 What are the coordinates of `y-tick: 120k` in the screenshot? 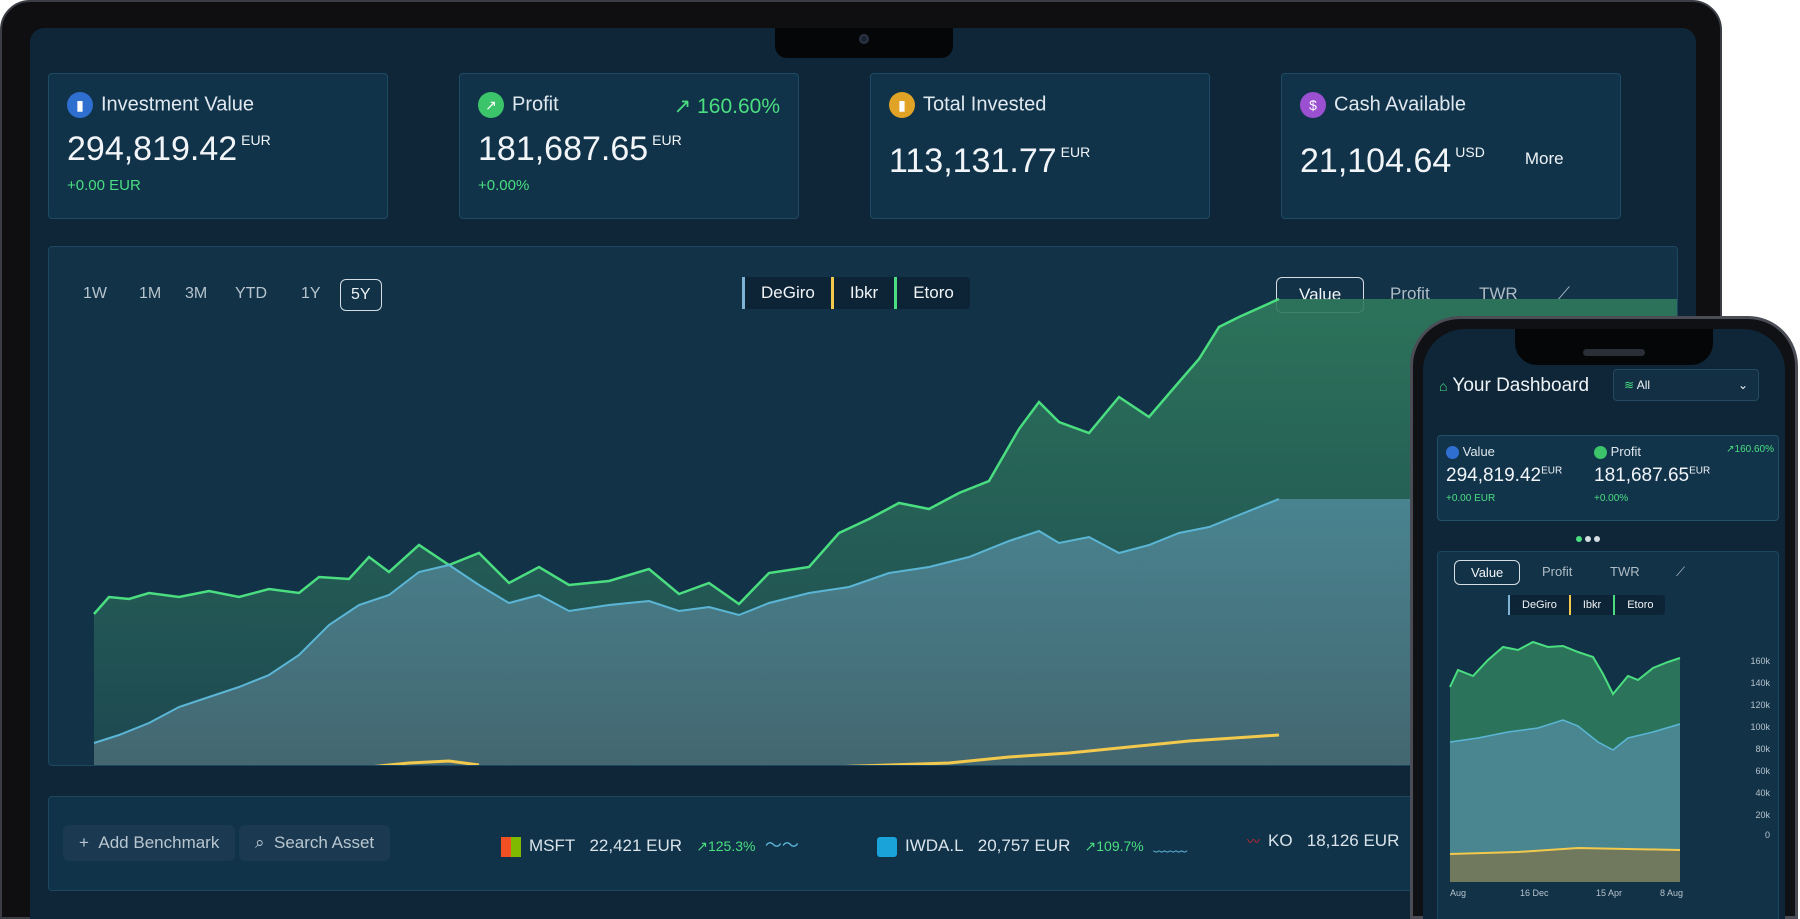 It's located at (1760, 705).